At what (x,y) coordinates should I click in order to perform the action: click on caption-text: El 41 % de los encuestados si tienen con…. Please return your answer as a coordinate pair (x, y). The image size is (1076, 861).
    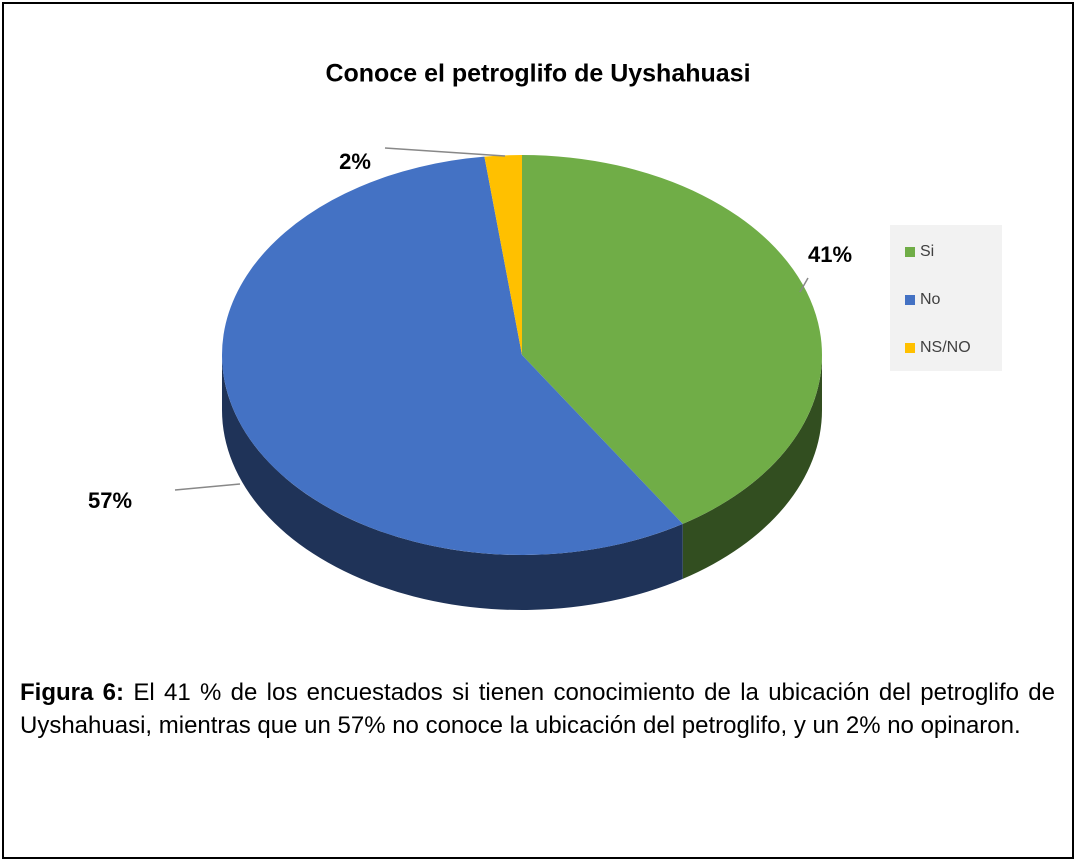
    Looking at the image, I should click on (537, 709).